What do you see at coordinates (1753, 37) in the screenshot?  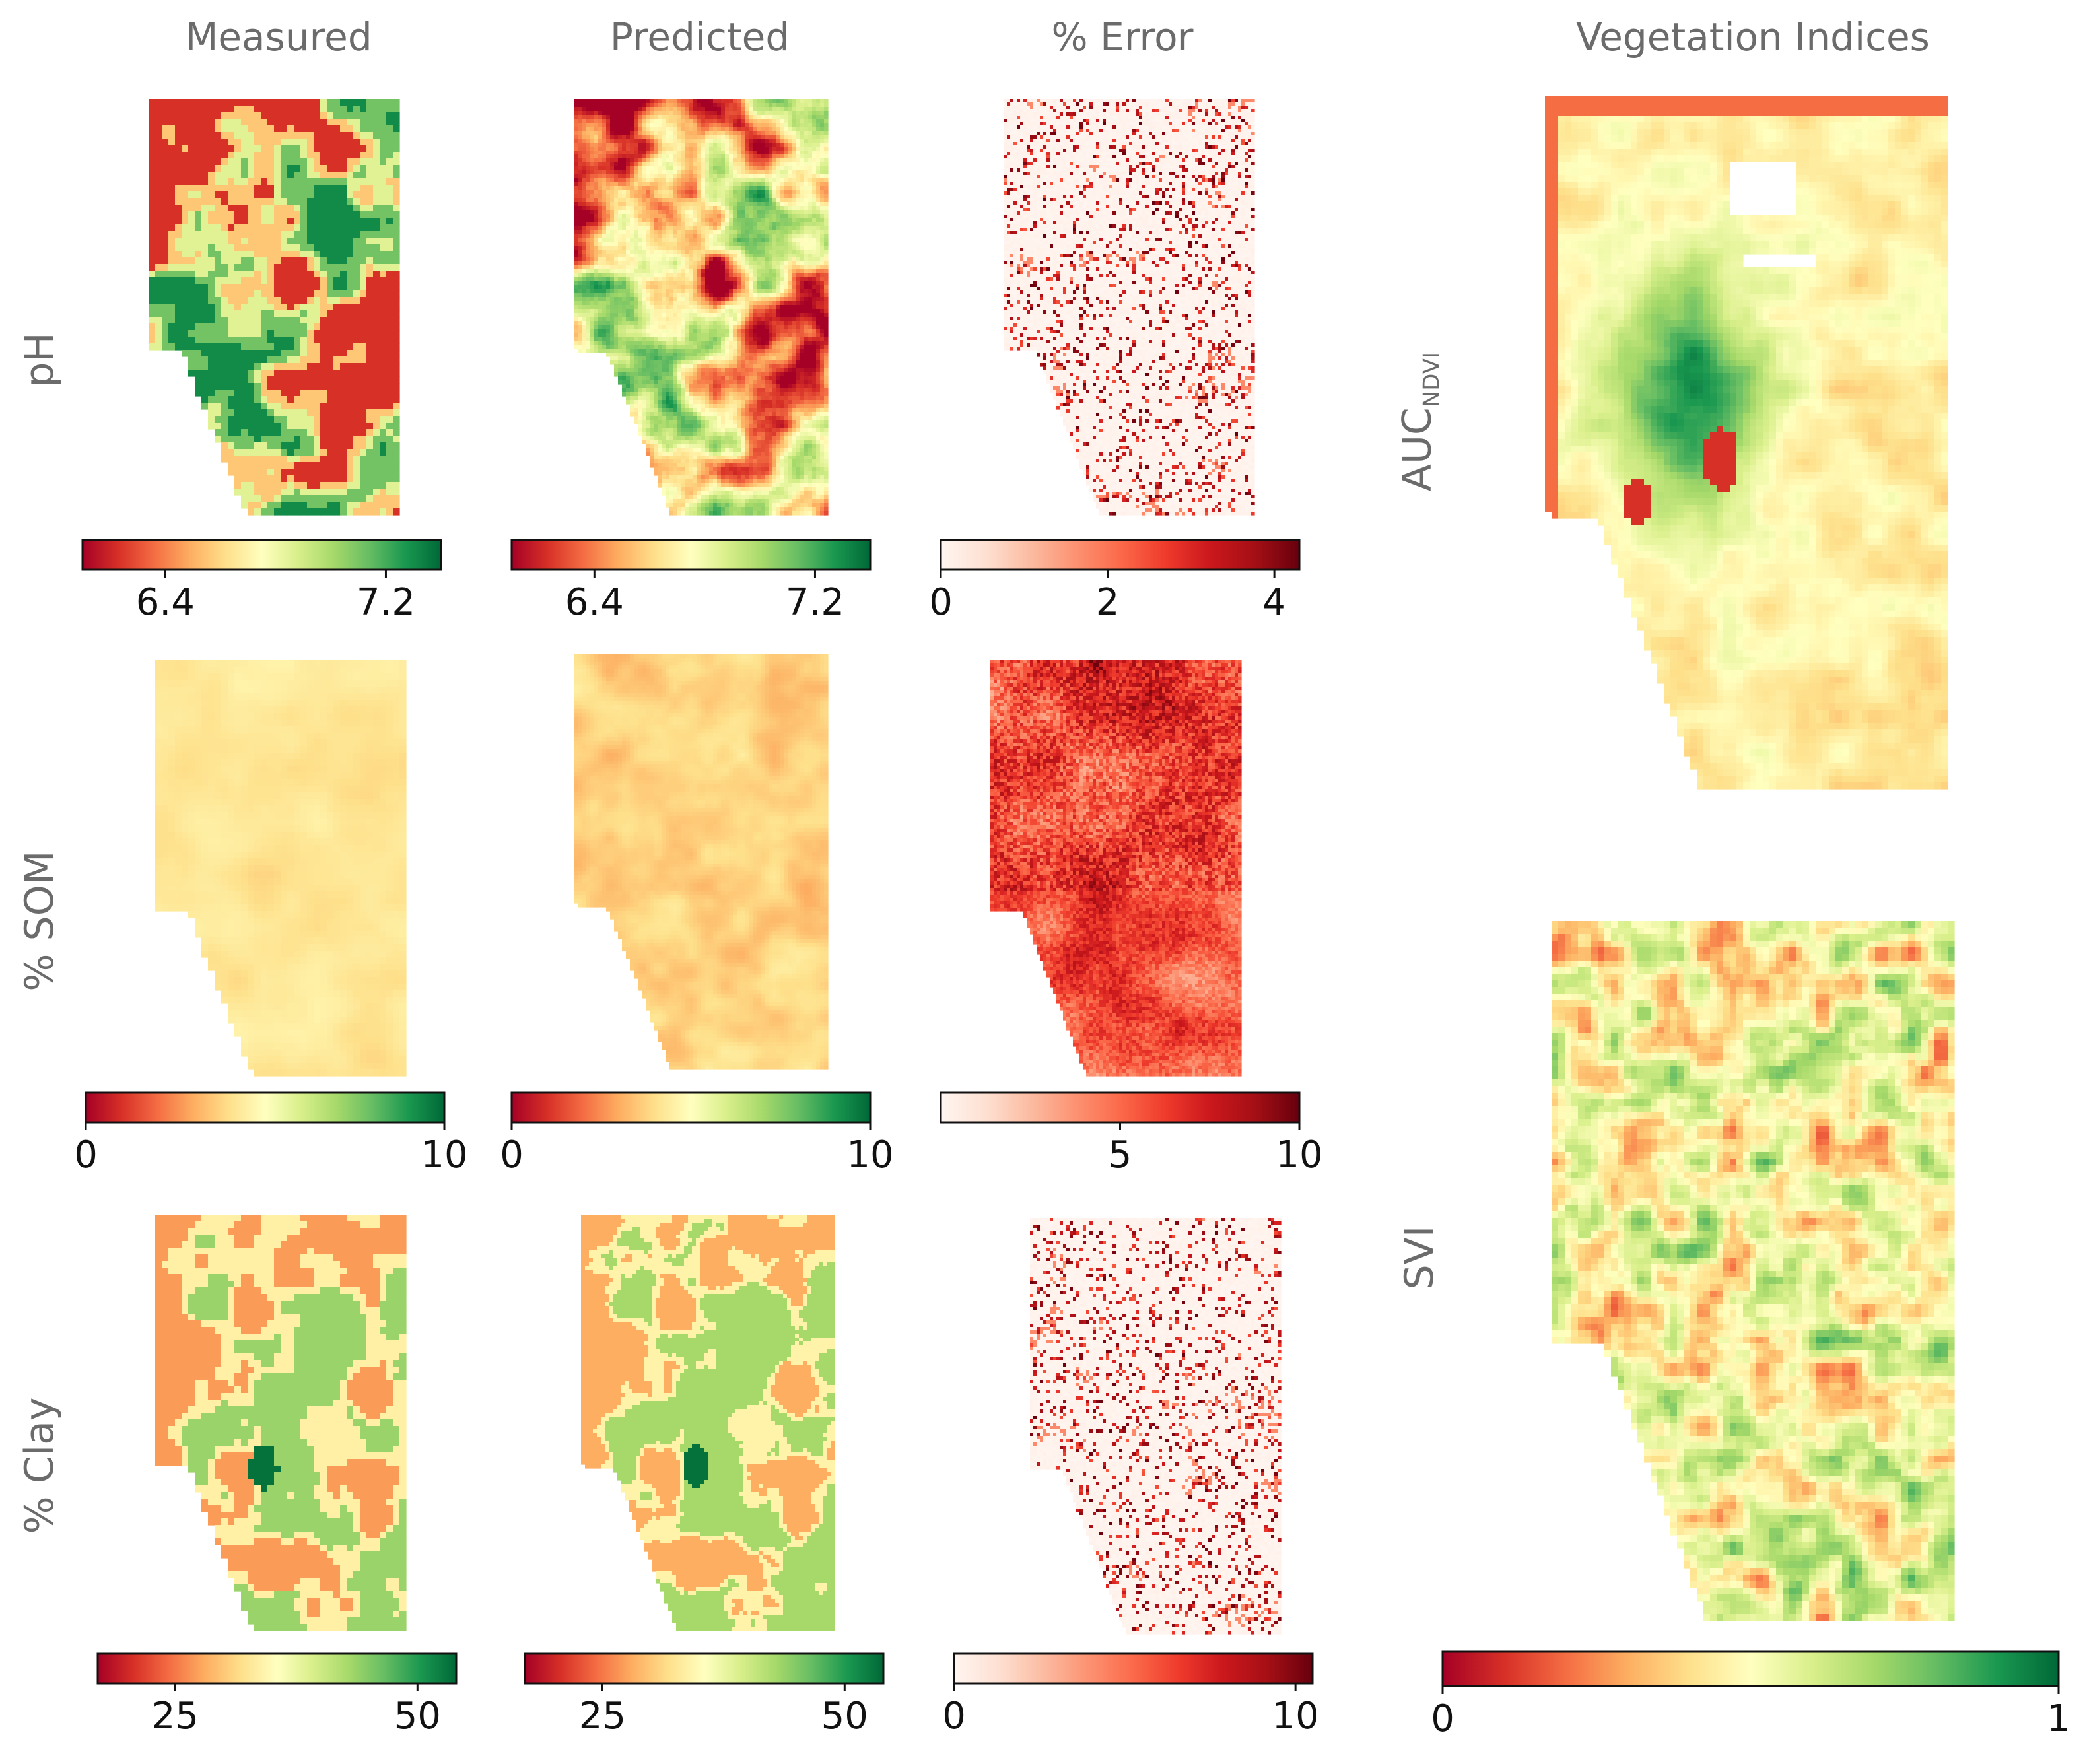 I see `column-title-vegetation: Vegetation Indices` at bounding box center [1753, 37].